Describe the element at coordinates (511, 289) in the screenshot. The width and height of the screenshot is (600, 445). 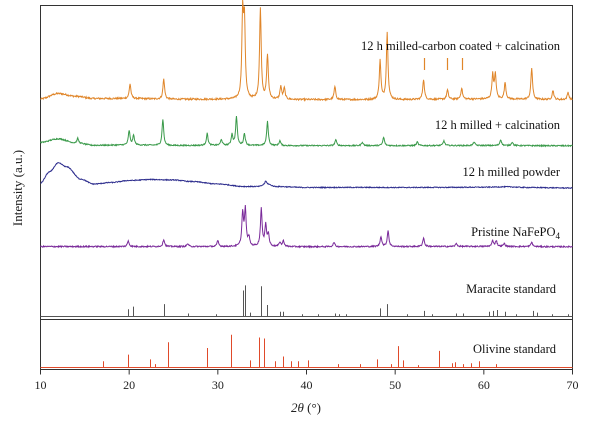
I see `series-label: Maracite standard` at that location.